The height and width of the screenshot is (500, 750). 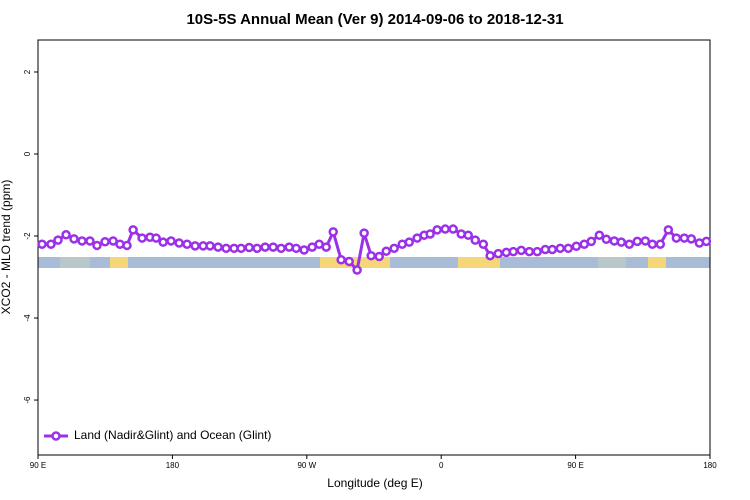 What do you see at coordinates (56, 436) in the screenshot?
I see `legend-marker` at bounding box center [56, 436].